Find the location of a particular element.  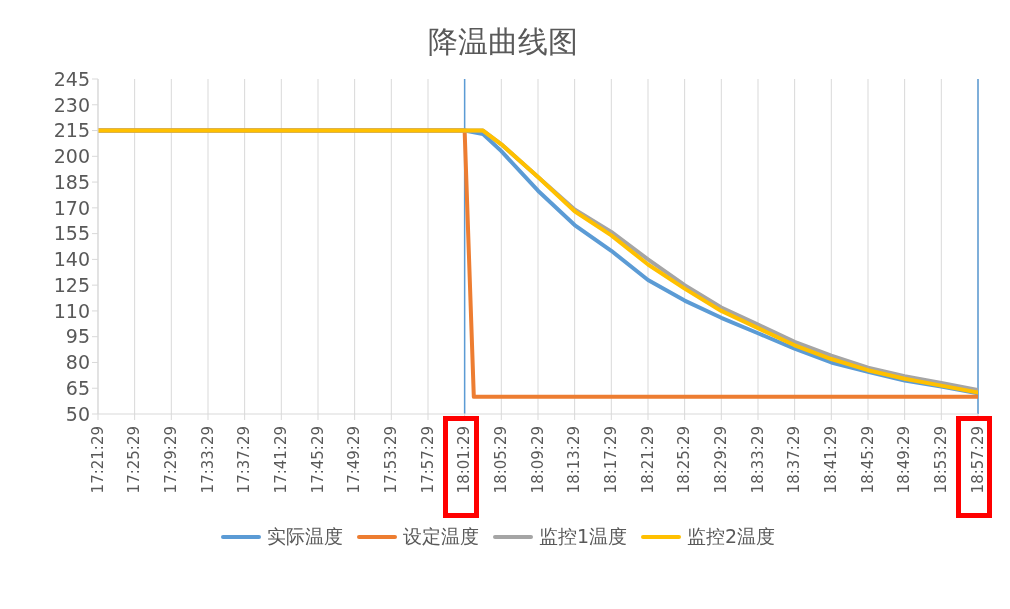

y-tick-label: 125 is located at coordinates (71, 284).